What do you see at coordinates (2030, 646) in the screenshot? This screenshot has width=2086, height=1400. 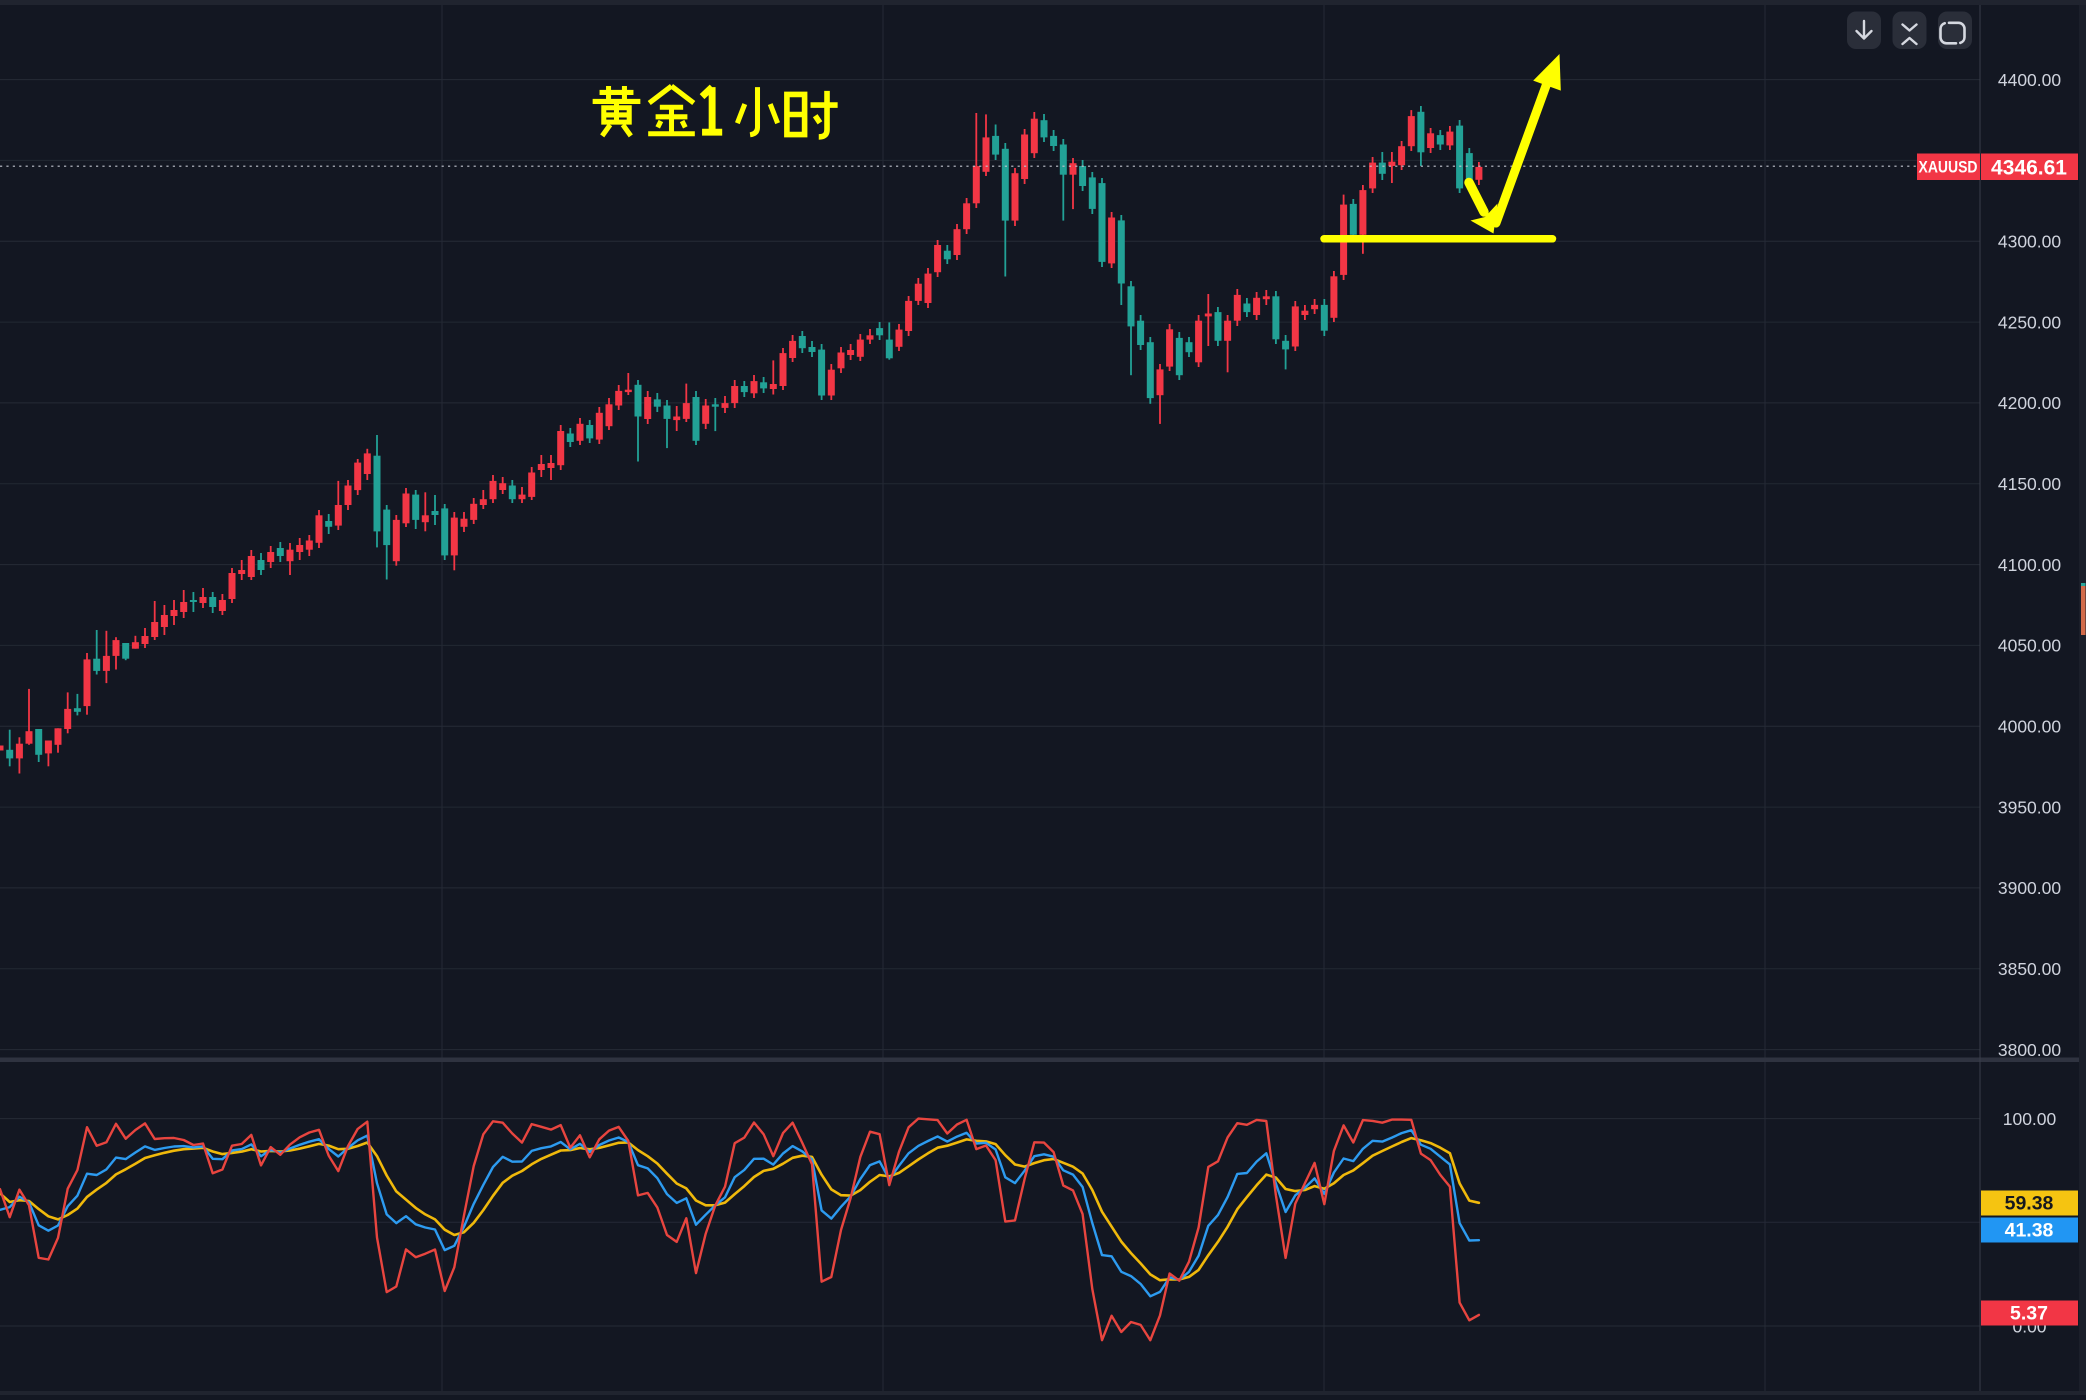 I see `svg-text: 4050.00` at bounding box center [2030, 646].